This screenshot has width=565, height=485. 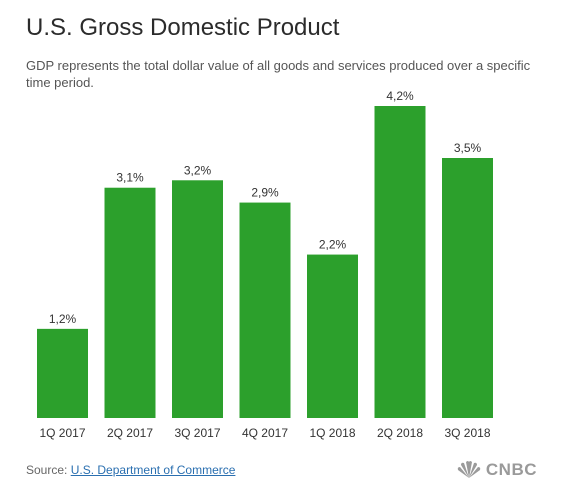 What do you see at coordinates (468, 148) in the screenshot?
I see `data-label: 3,5%` at bounding box center [468, 148].